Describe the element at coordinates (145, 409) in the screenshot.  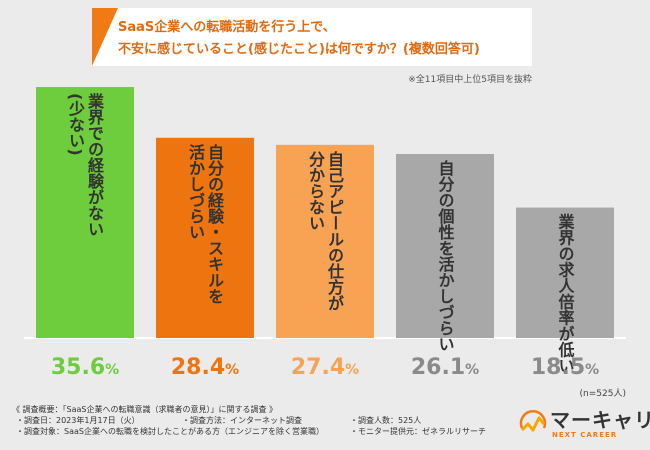
I see `survey-heading: 《 調査概要：「SaaS企業への転職意識（求職者の意見）」に関する調査 》` at that location.